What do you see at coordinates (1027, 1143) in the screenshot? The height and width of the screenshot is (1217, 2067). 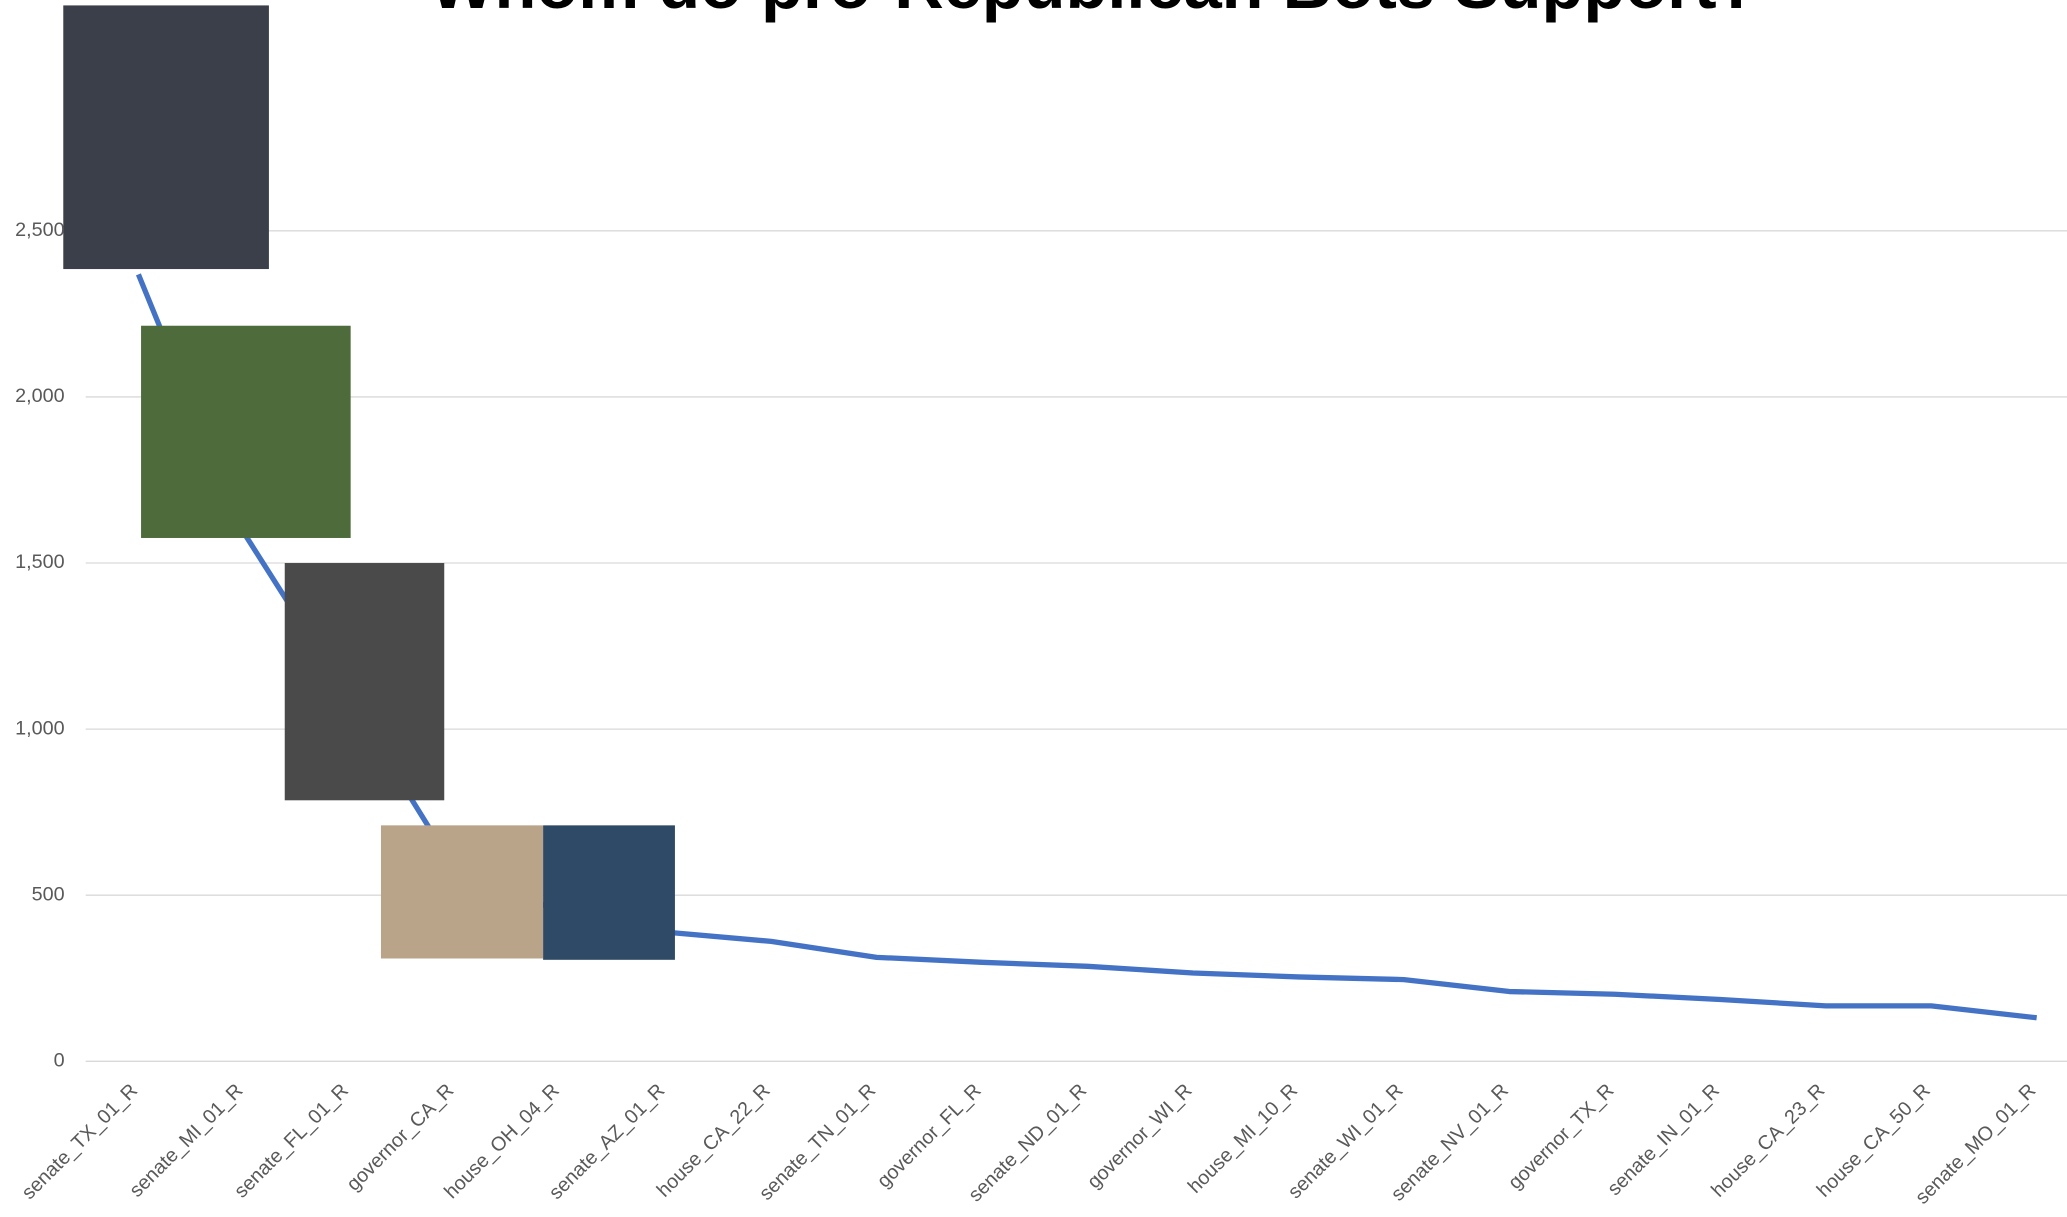 I see `x-tick-label: senate_ND_01_R` at bounding box center [1027, 1143].